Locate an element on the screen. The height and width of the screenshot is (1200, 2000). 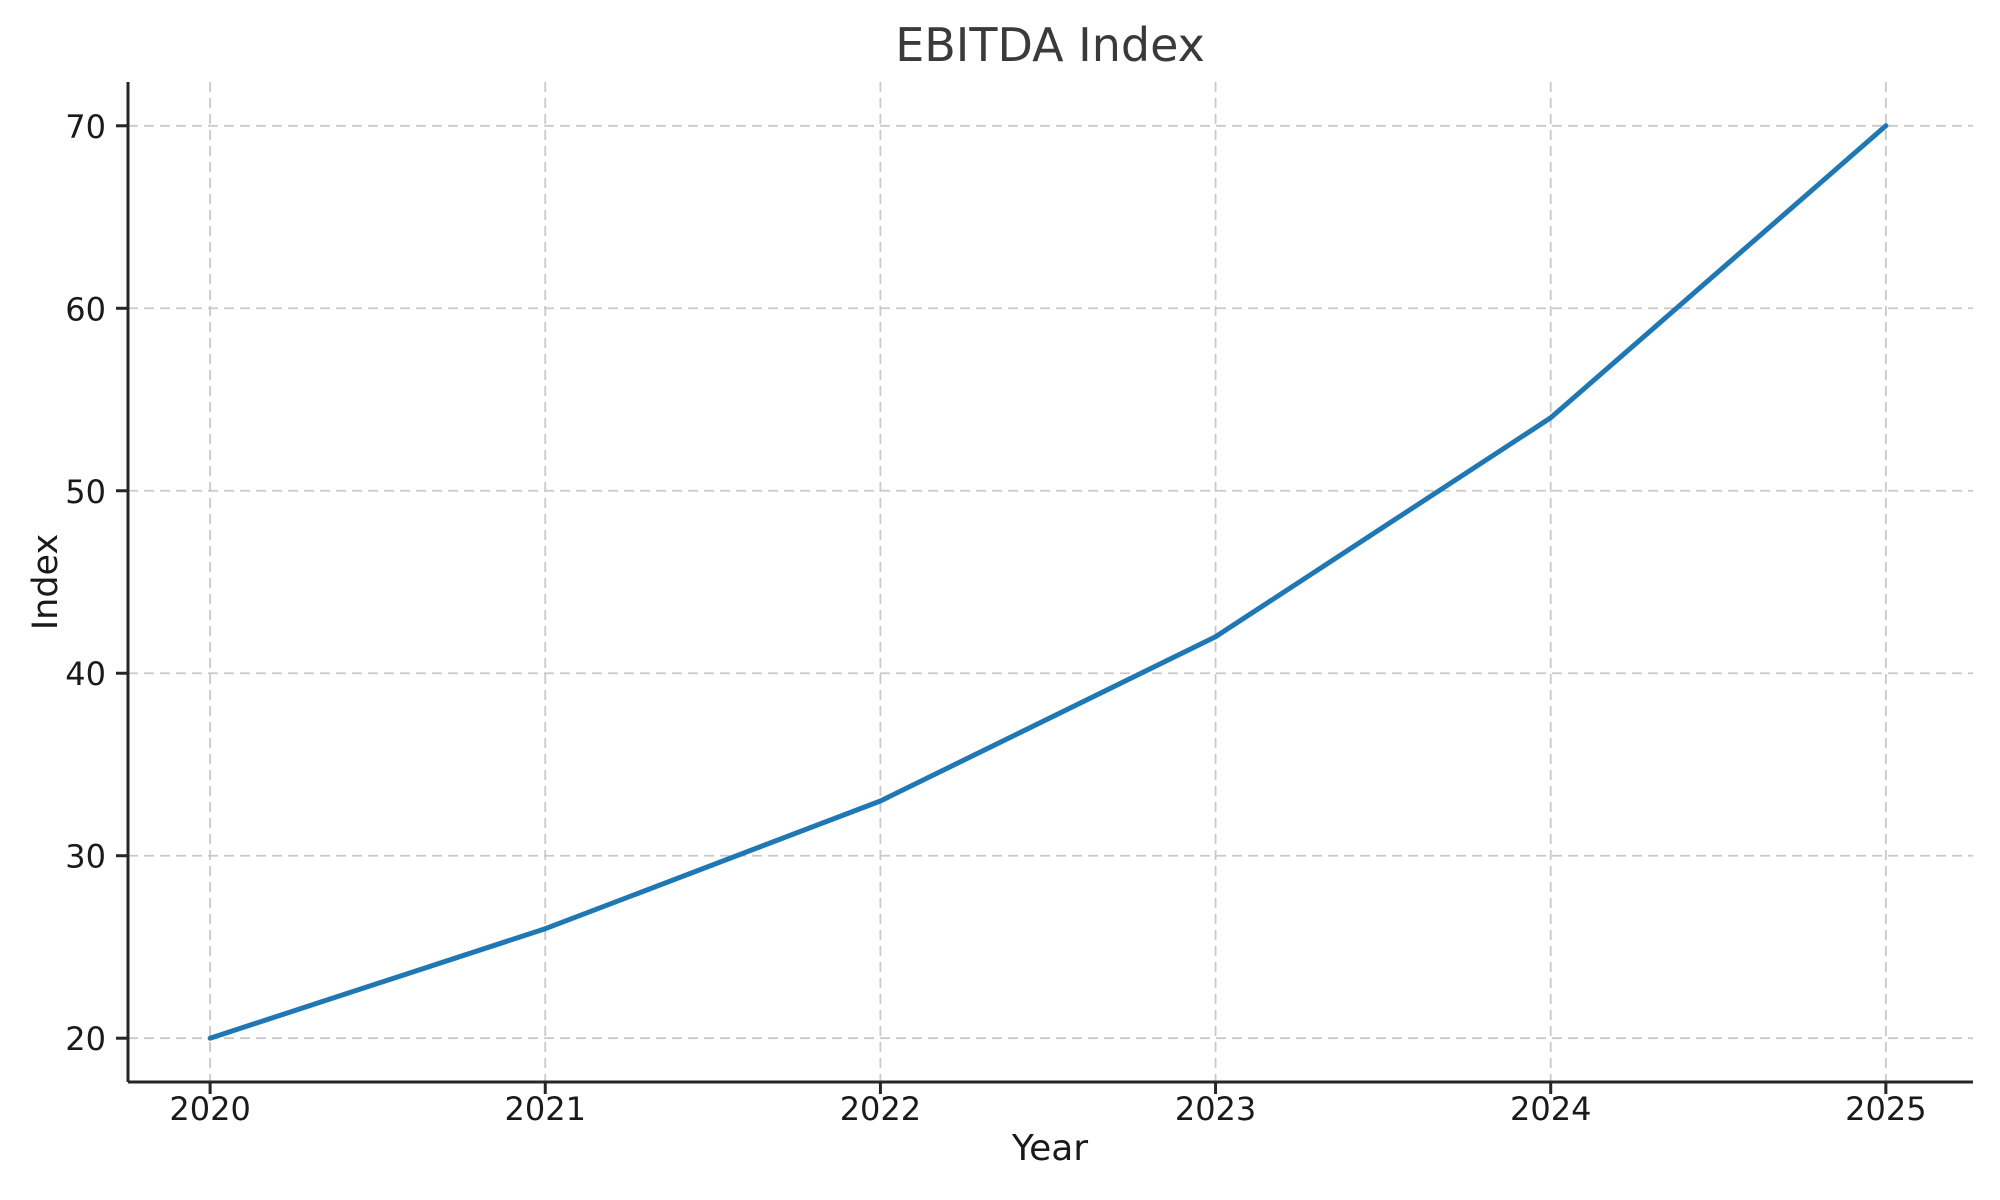
x-tick-label: 2020 is located at coordinates (209, 1109).